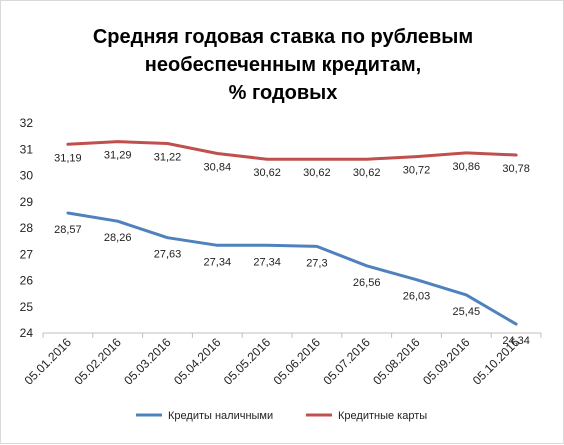 The image size is (564, 445). I want to click on x-tick-label: 05.09.2016, so click(446, 361).